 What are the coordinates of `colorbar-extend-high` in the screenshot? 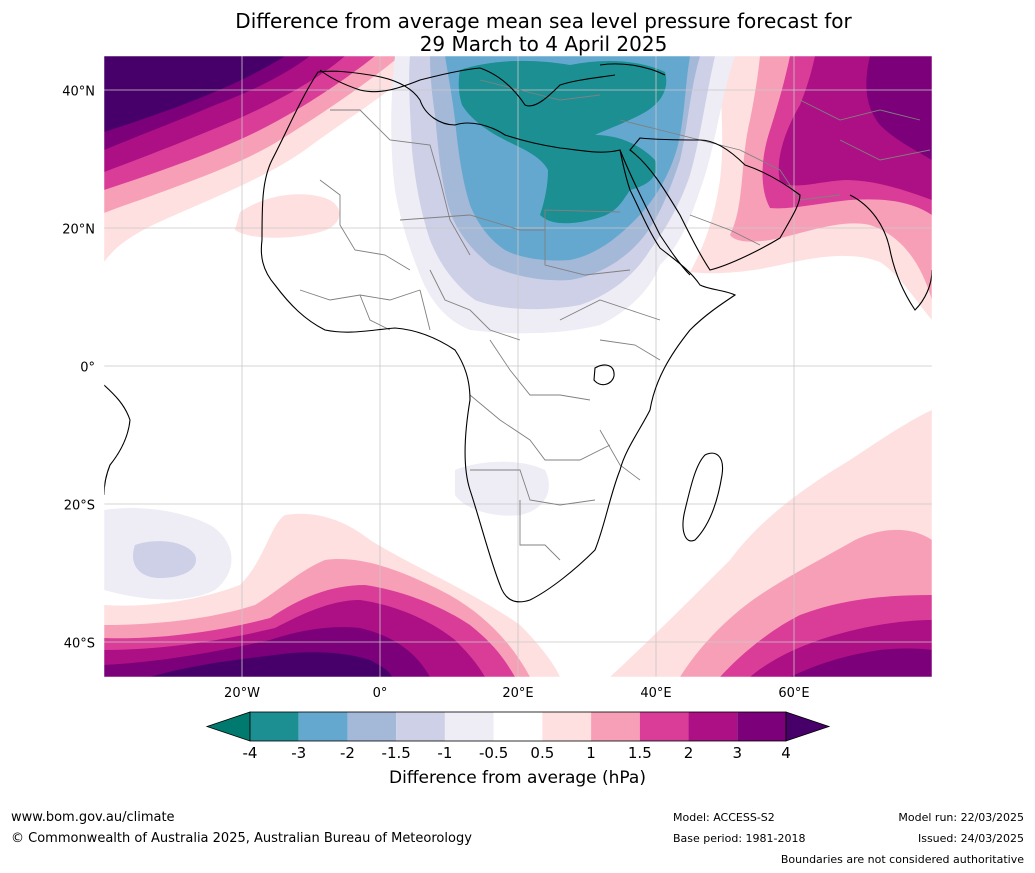 It's located at (808, 726).